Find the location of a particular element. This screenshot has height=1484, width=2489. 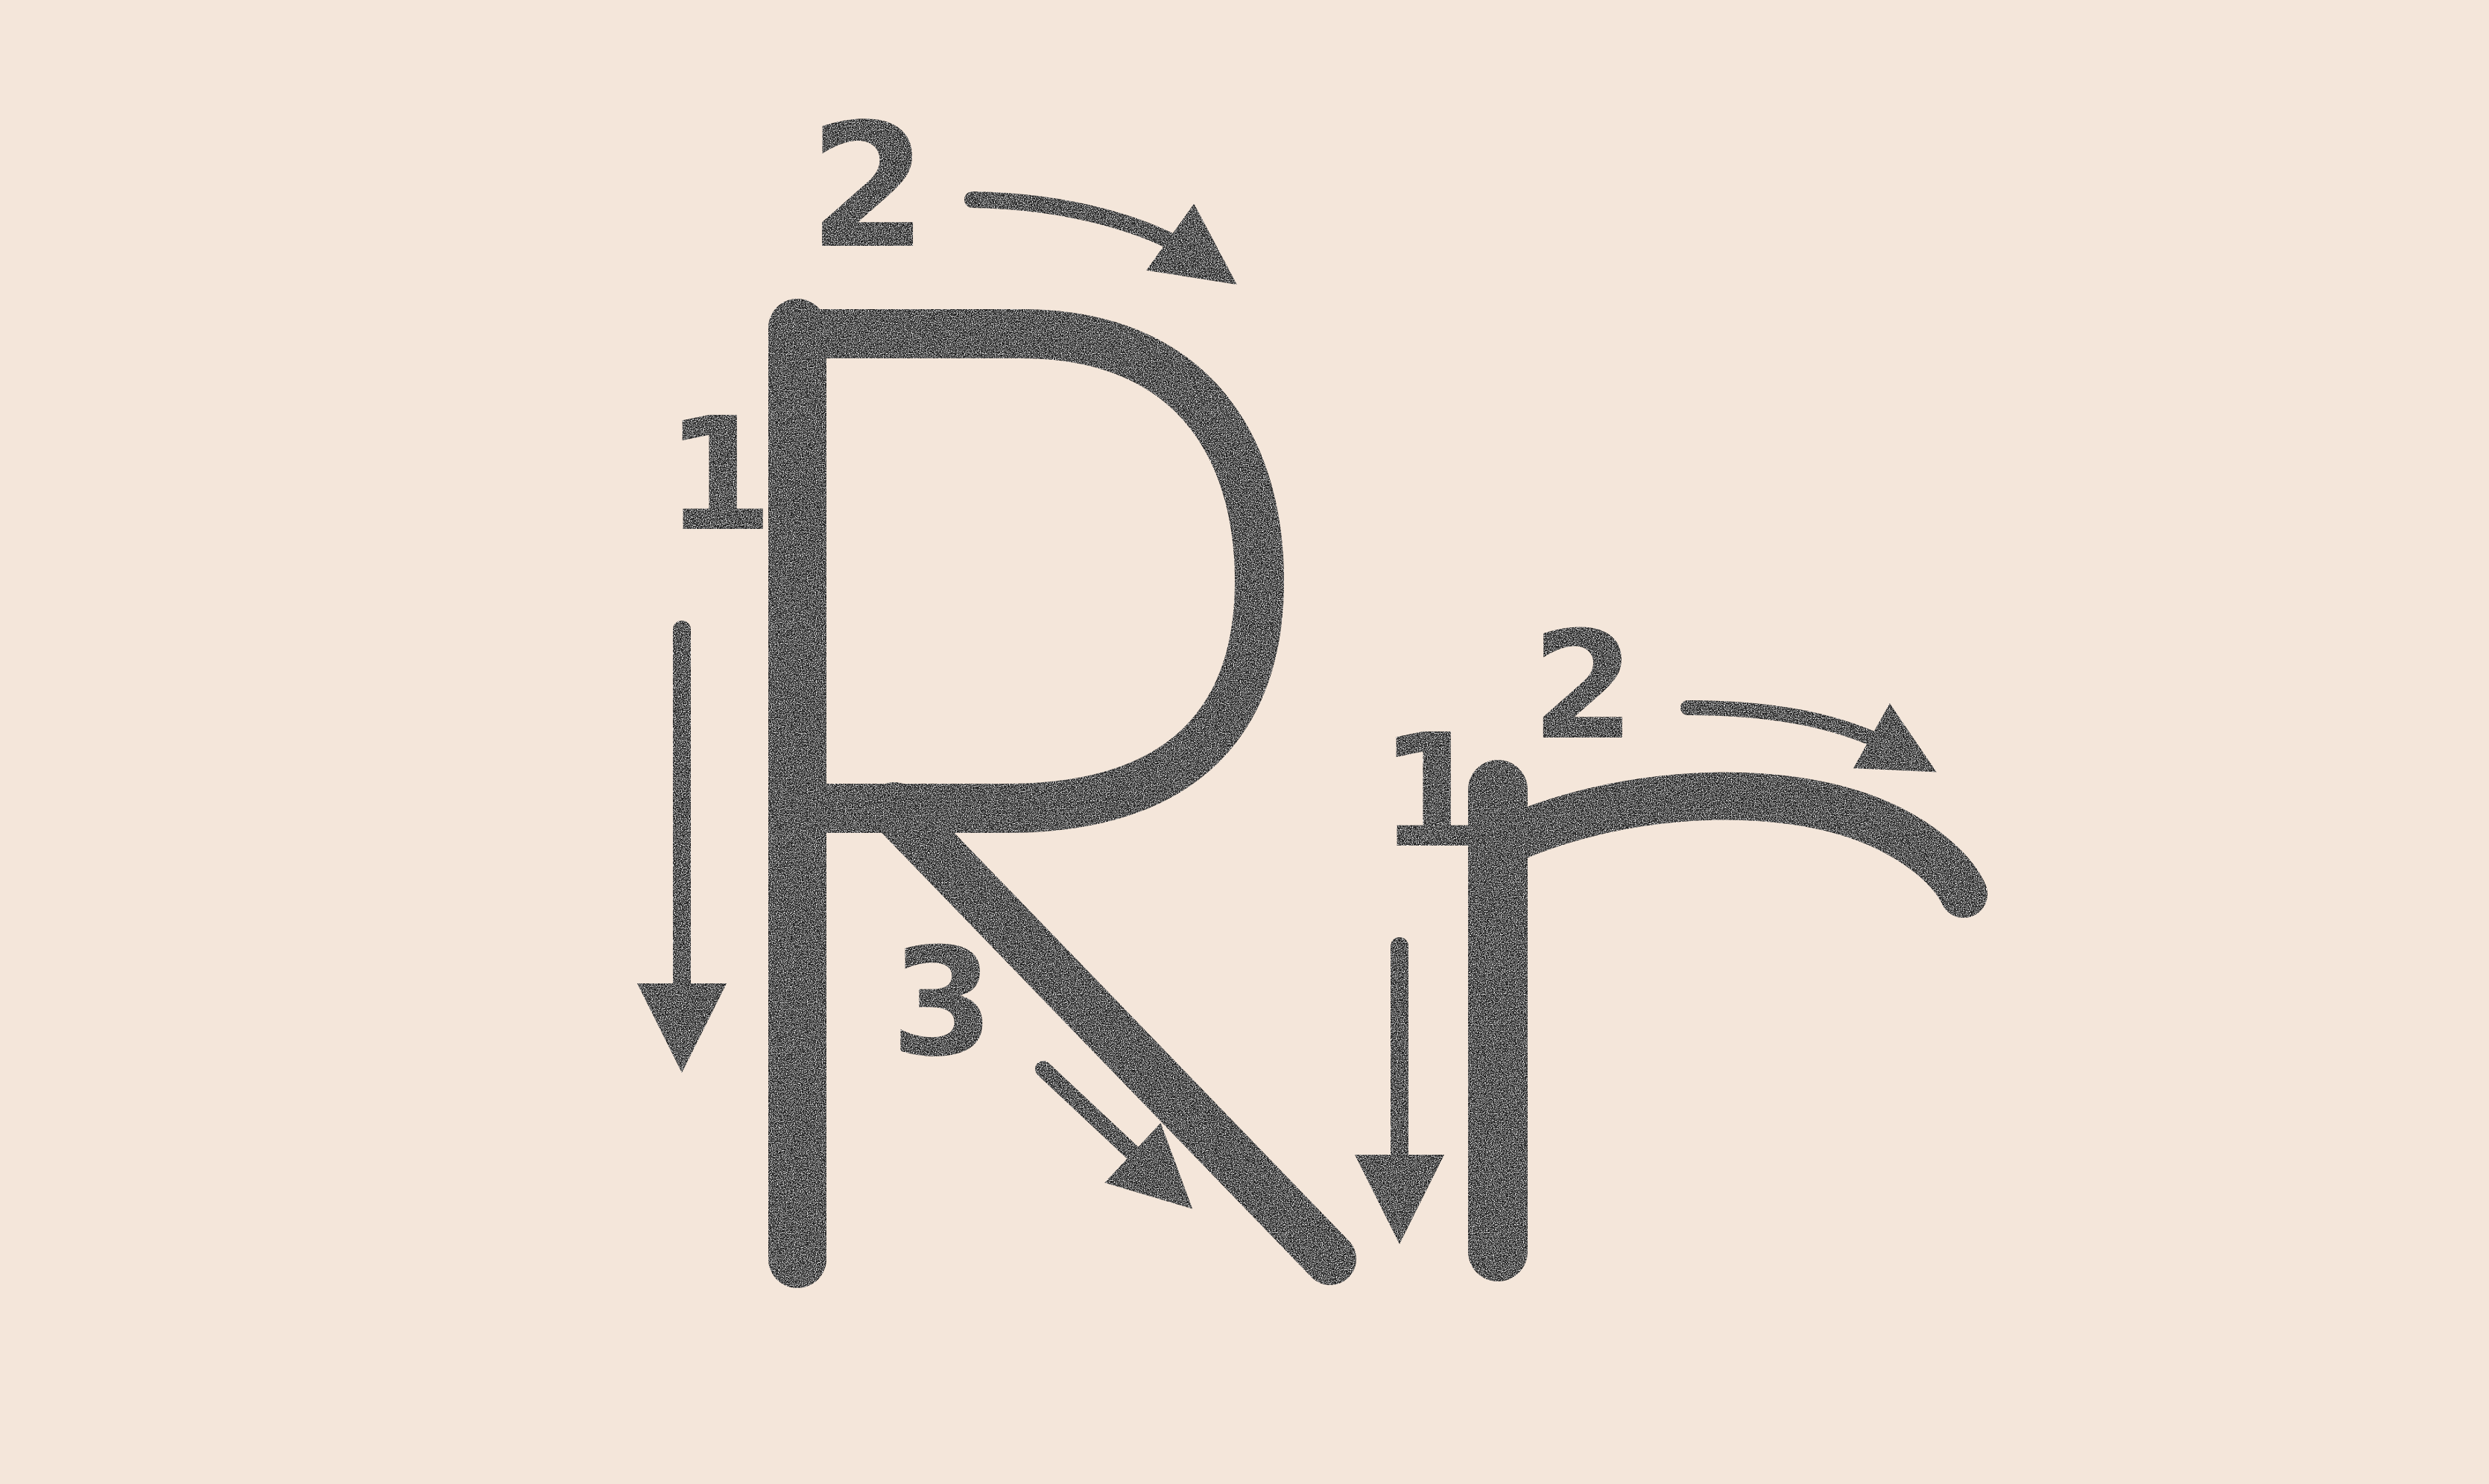

uppercase-stroke-3-indicator: 3 is located at coordinates (1042, 1063).